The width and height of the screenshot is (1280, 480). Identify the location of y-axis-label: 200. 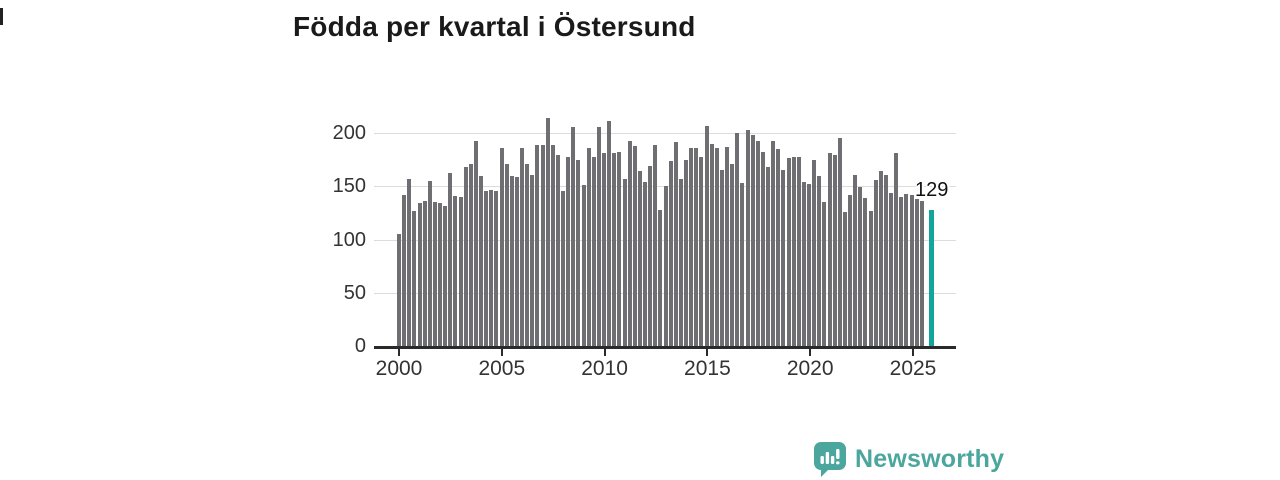
(349, 133).